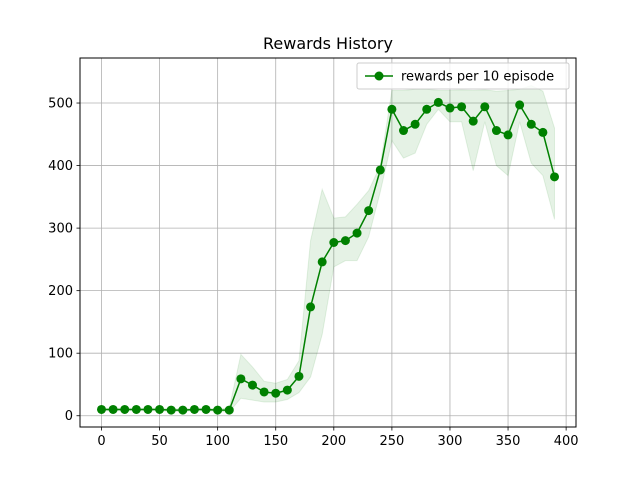 The width and height of the screenshot is (640, 480). I want to click on x-tick-label: 0, so click(101, 441).